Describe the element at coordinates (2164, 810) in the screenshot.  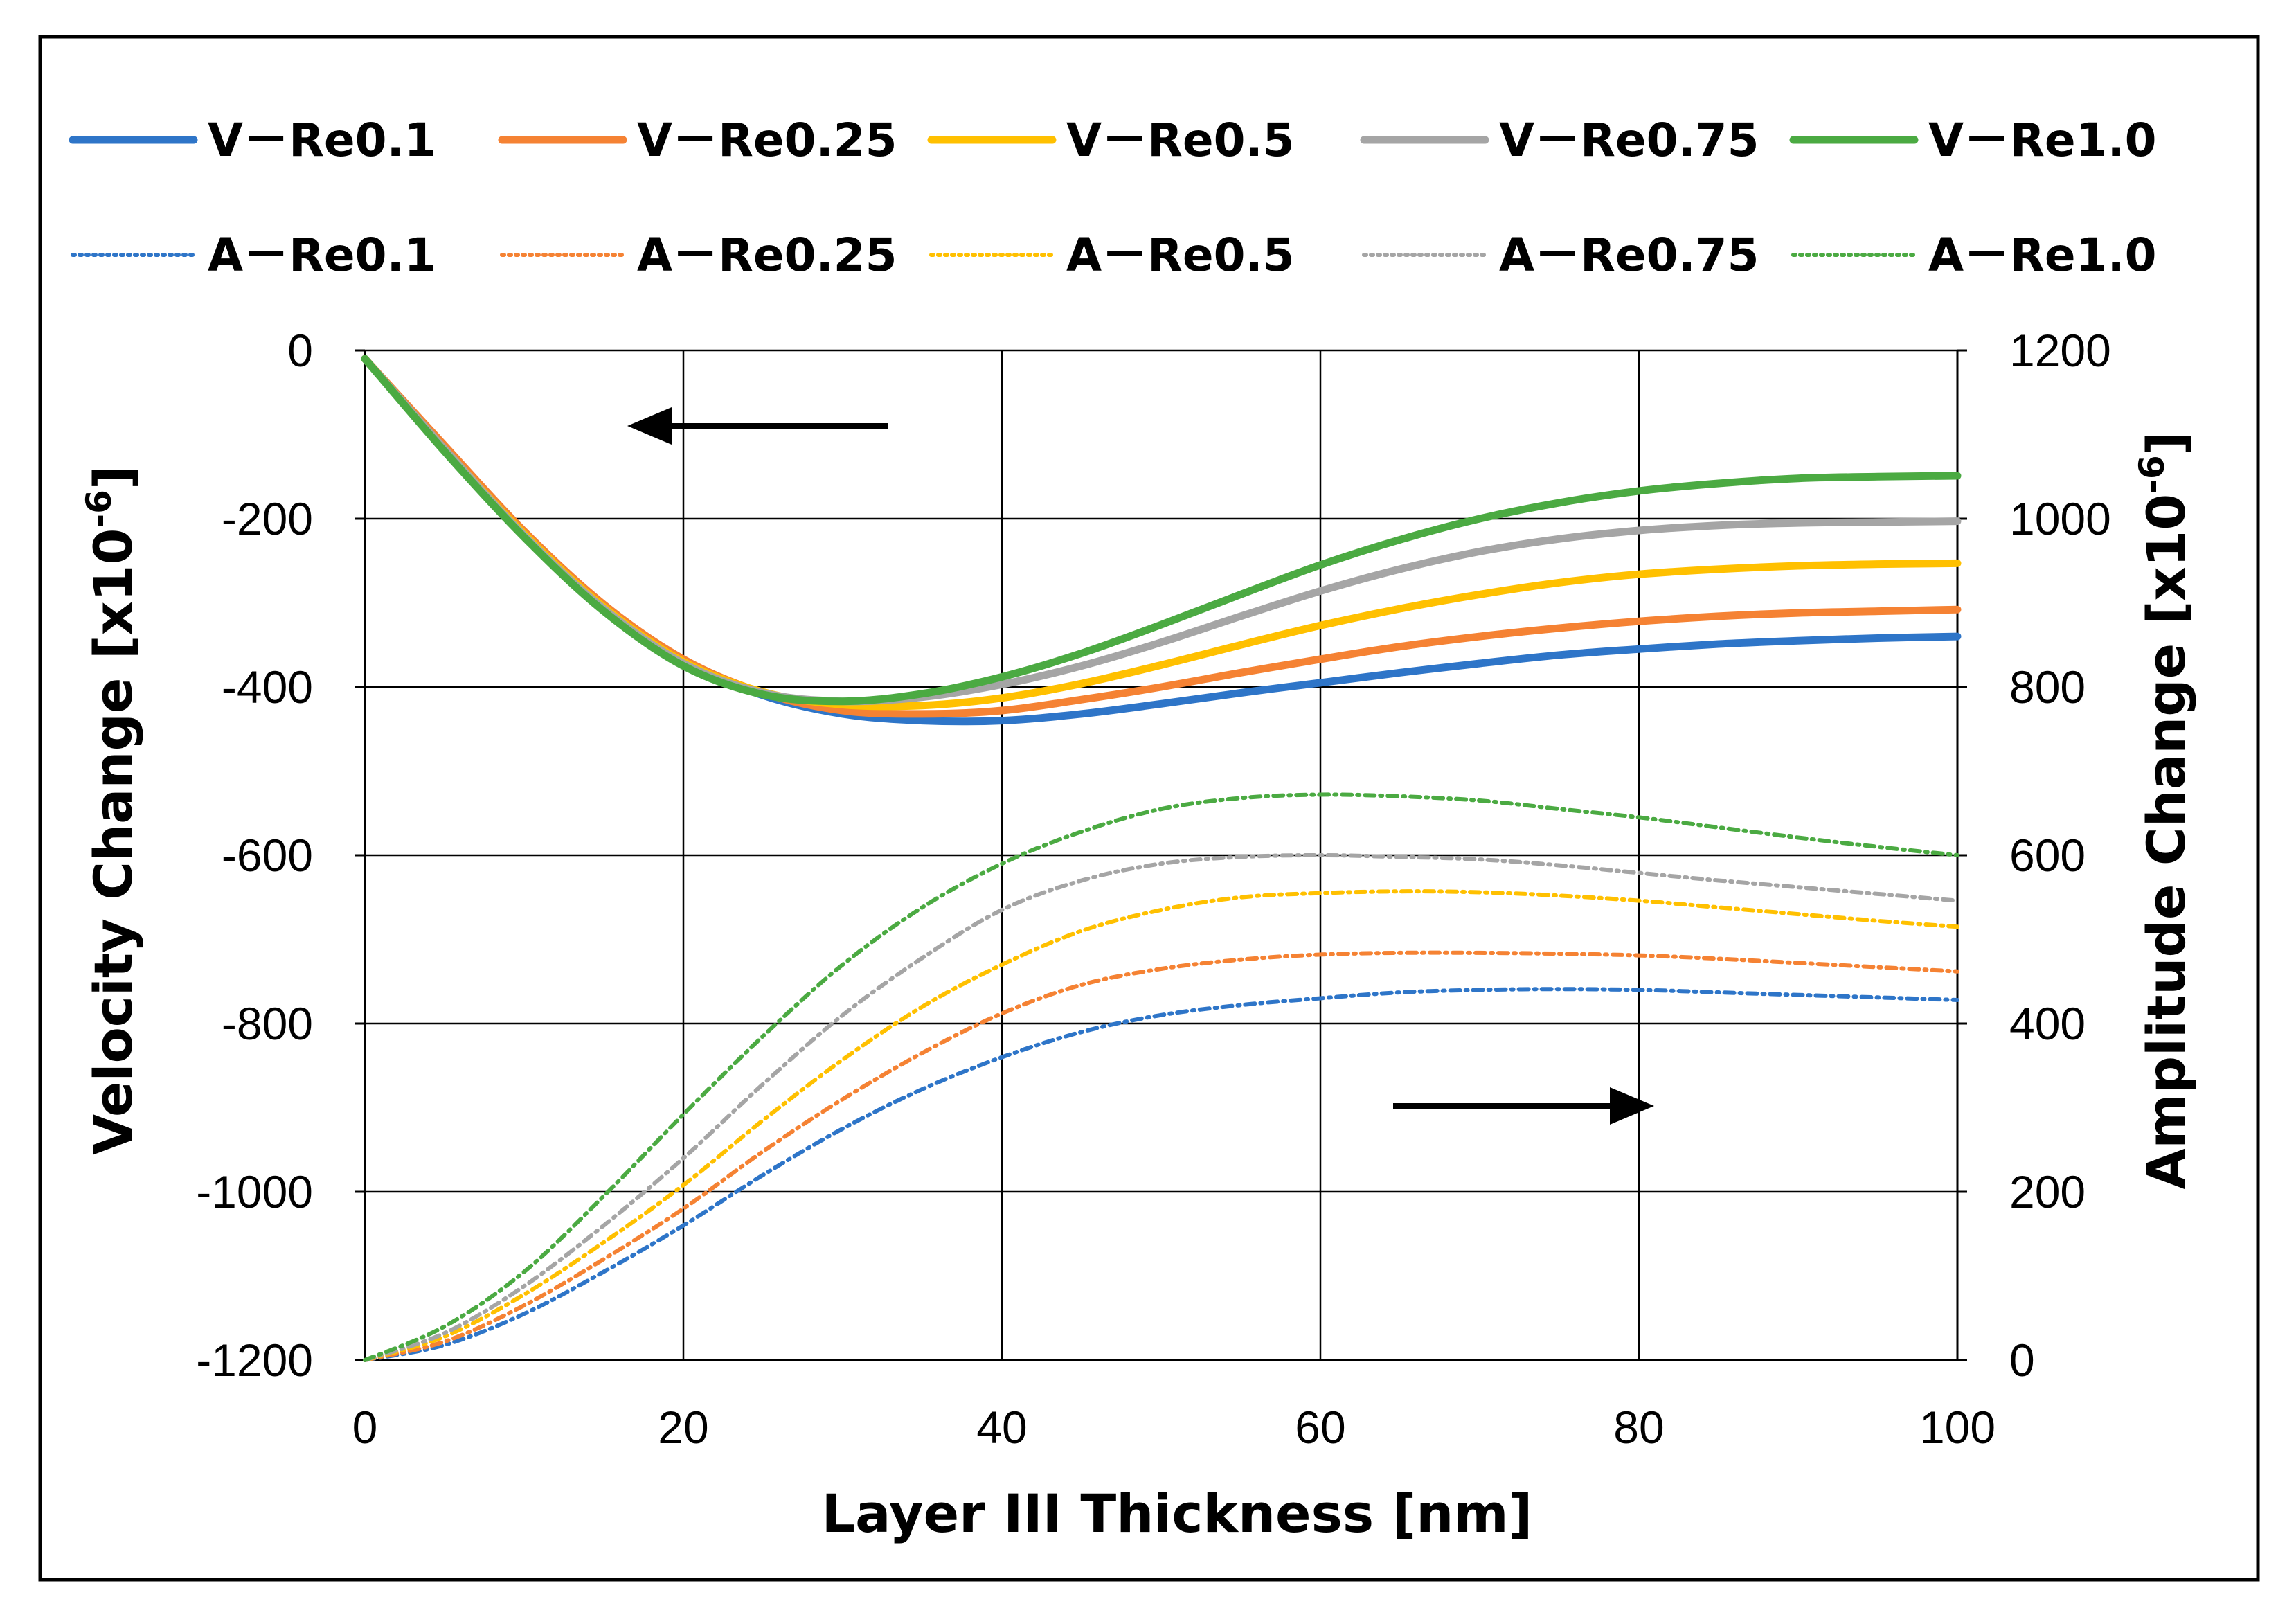
I see `y-axis-title-right: Amplitude Change [x10-6]` at that location.